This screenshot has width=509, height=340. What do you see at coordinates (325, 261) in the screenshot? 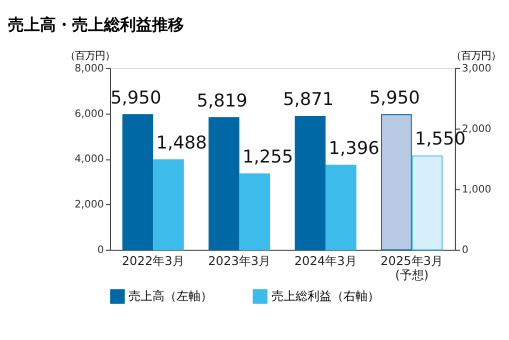
I see `x-tick-label: 2024年3月` at bounding box center [325, 261].